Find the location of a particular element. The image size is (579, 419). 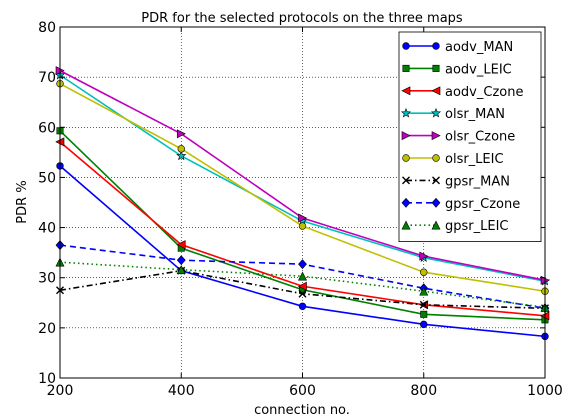

y-tick-label: 10 is located at coordinates (47, 379).